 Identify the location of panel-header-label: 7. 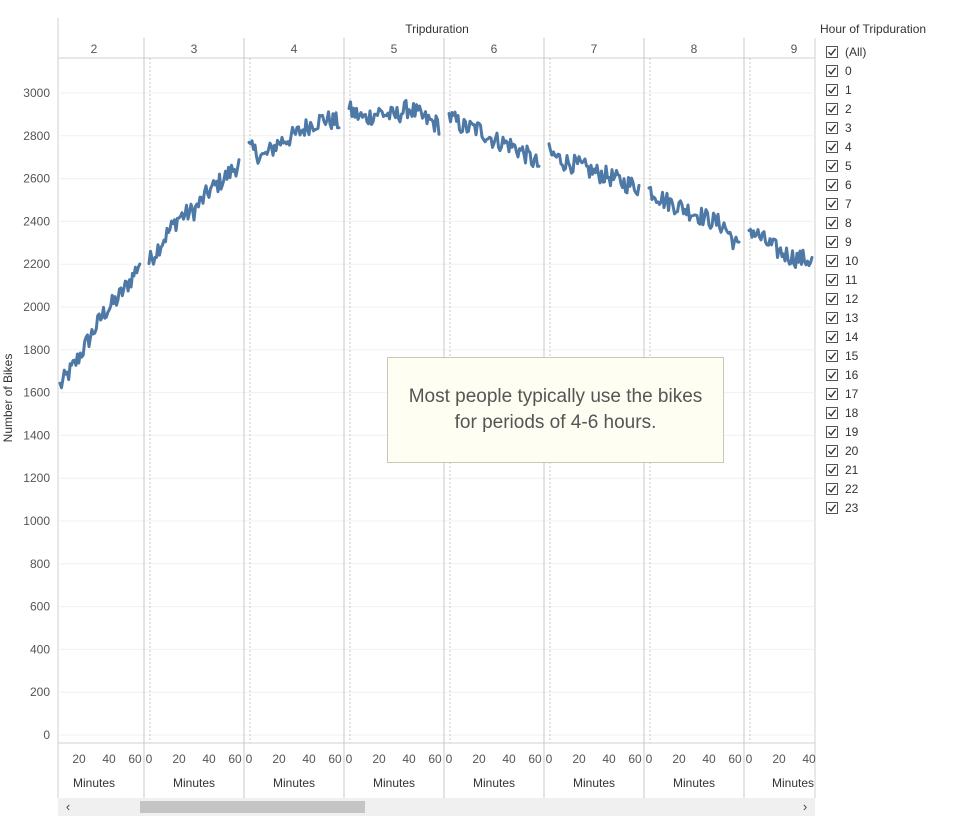
(594, 49).